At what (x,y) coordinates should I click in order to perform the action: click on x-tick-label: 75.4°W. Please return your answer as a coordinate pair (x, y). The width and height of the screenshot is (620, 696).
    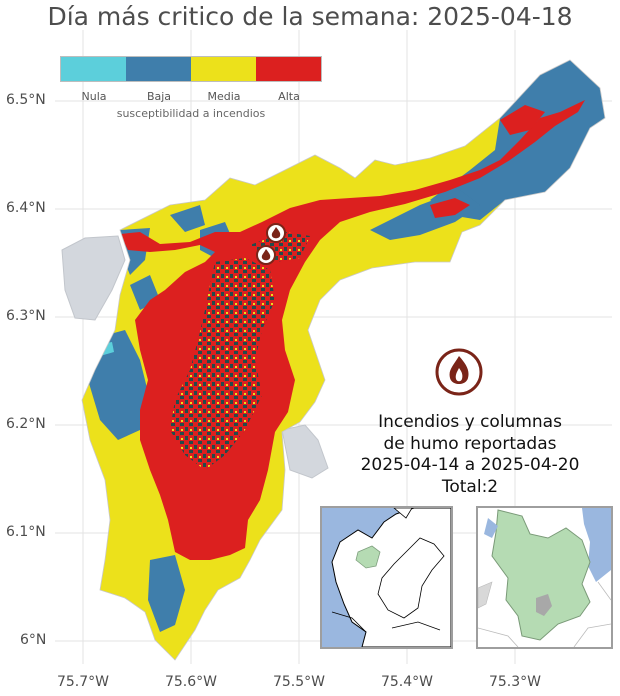
    Looking at the image, I should click on (406, 682).